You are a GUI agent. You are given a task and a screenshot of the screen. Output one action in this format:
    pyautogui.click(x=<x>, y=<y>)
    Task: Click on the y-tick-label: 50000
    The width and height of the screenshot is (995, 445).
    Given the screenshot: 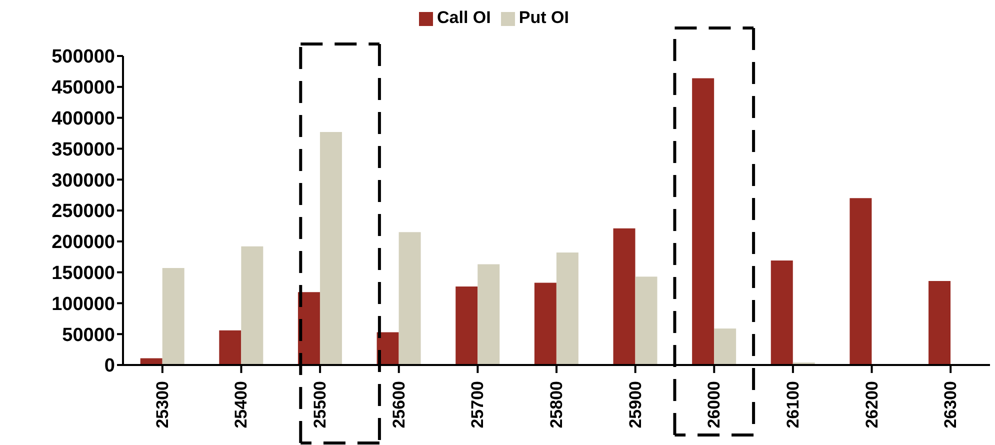 What is the action you would take?
    pyautogui.click(x=88, y=335)
    